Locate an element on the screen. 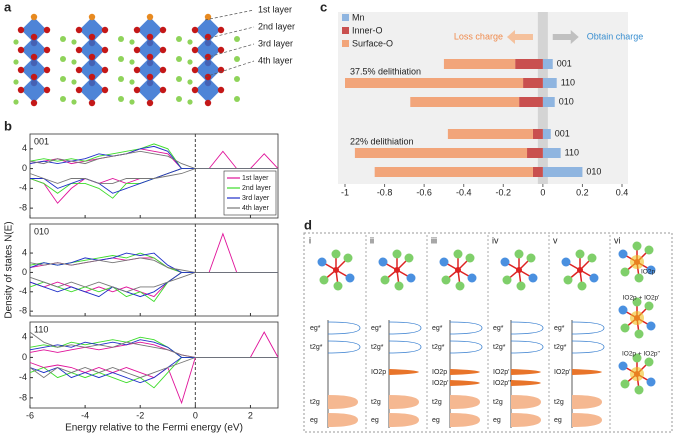 The image size is (674, 434). x-tick-label: 0.4 is located at coordinates (622, 192).